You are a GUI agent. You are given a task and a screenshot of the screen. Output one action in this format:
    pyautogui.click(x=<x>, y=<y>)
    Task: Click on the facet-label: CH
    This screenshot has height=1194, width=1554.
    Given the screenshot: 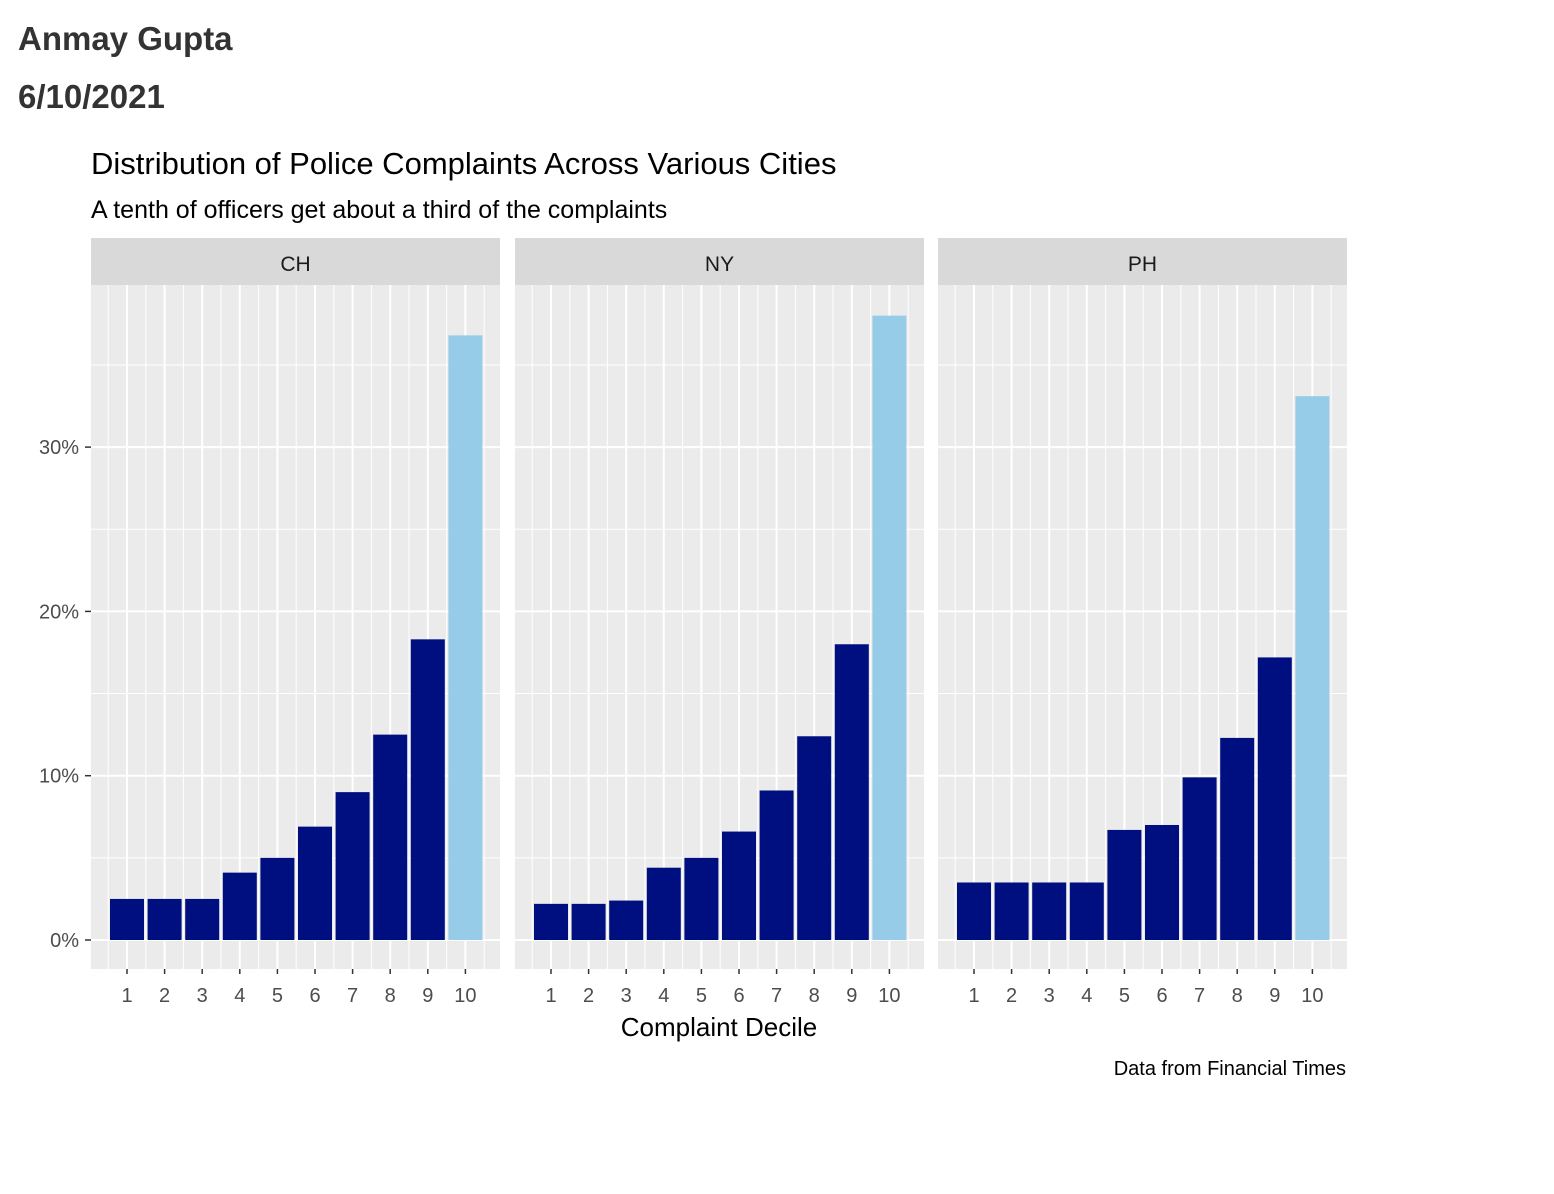 What is the action you would take?
    pyautogui.click(x=295, y=264)
    